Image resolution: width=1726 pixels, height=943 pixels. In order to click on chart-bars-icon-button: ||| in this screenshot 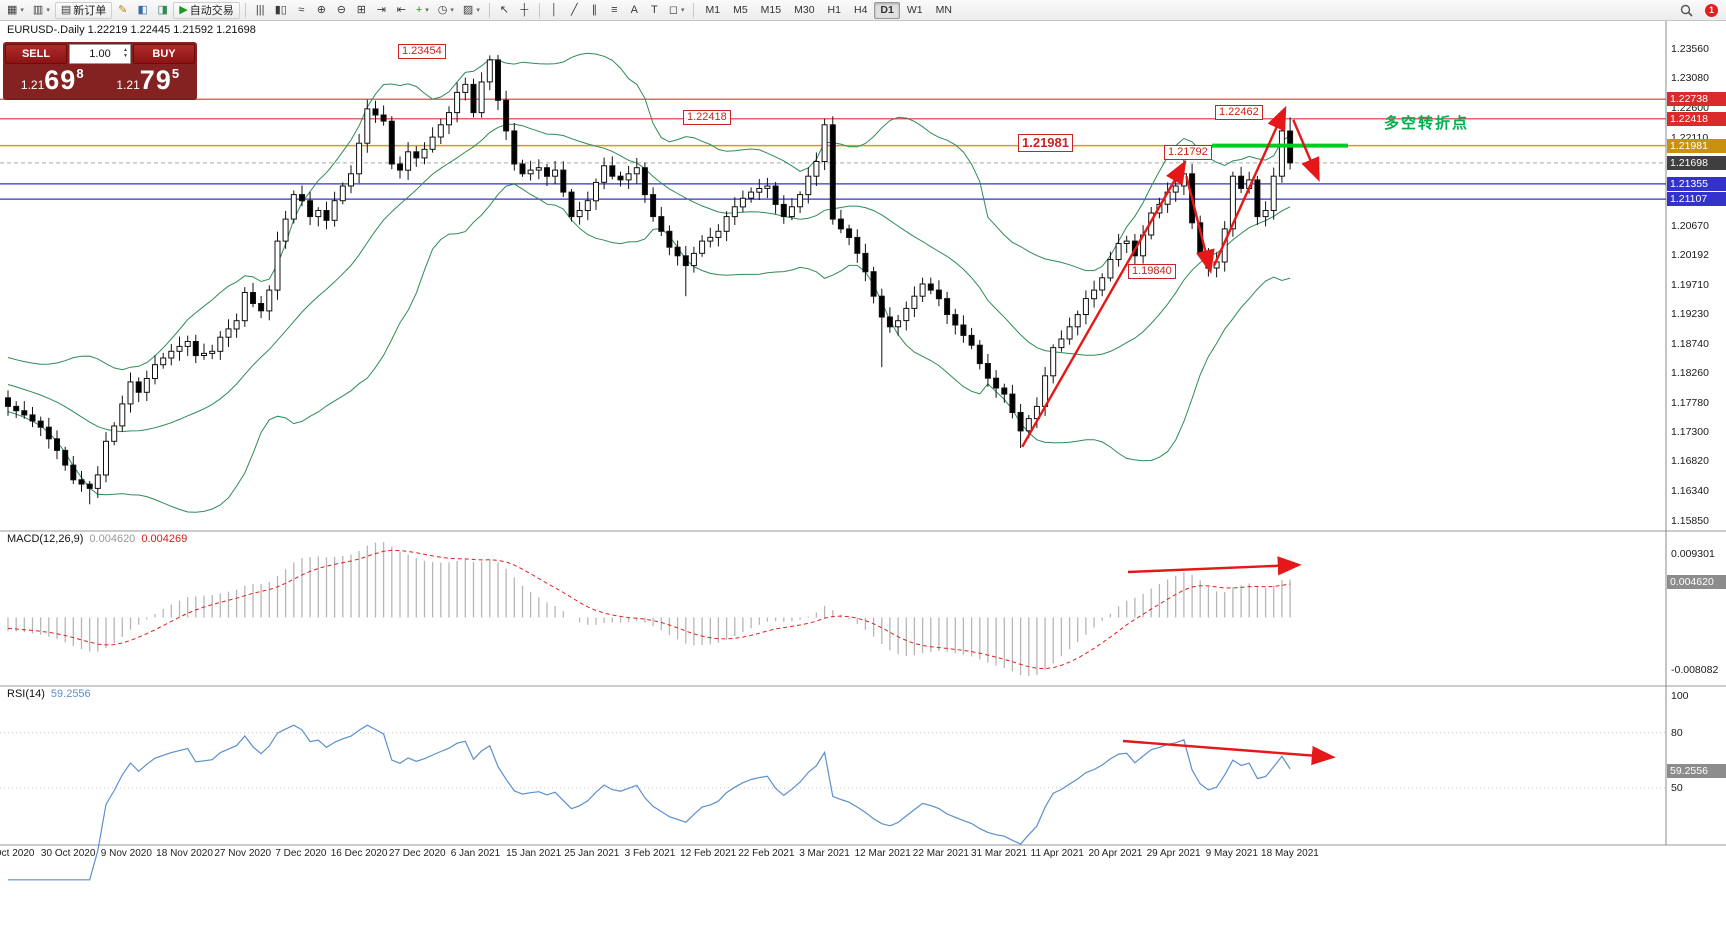, I will do `click(260, 10)`.